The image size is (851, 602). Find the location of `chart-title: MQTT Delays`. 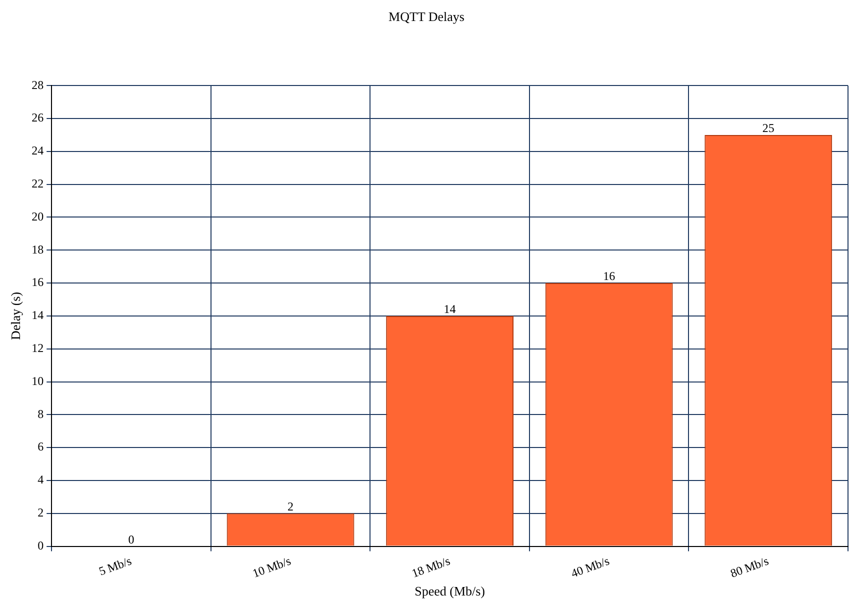

chart-title: MQTT Delays is located at coordinates (426, 16).